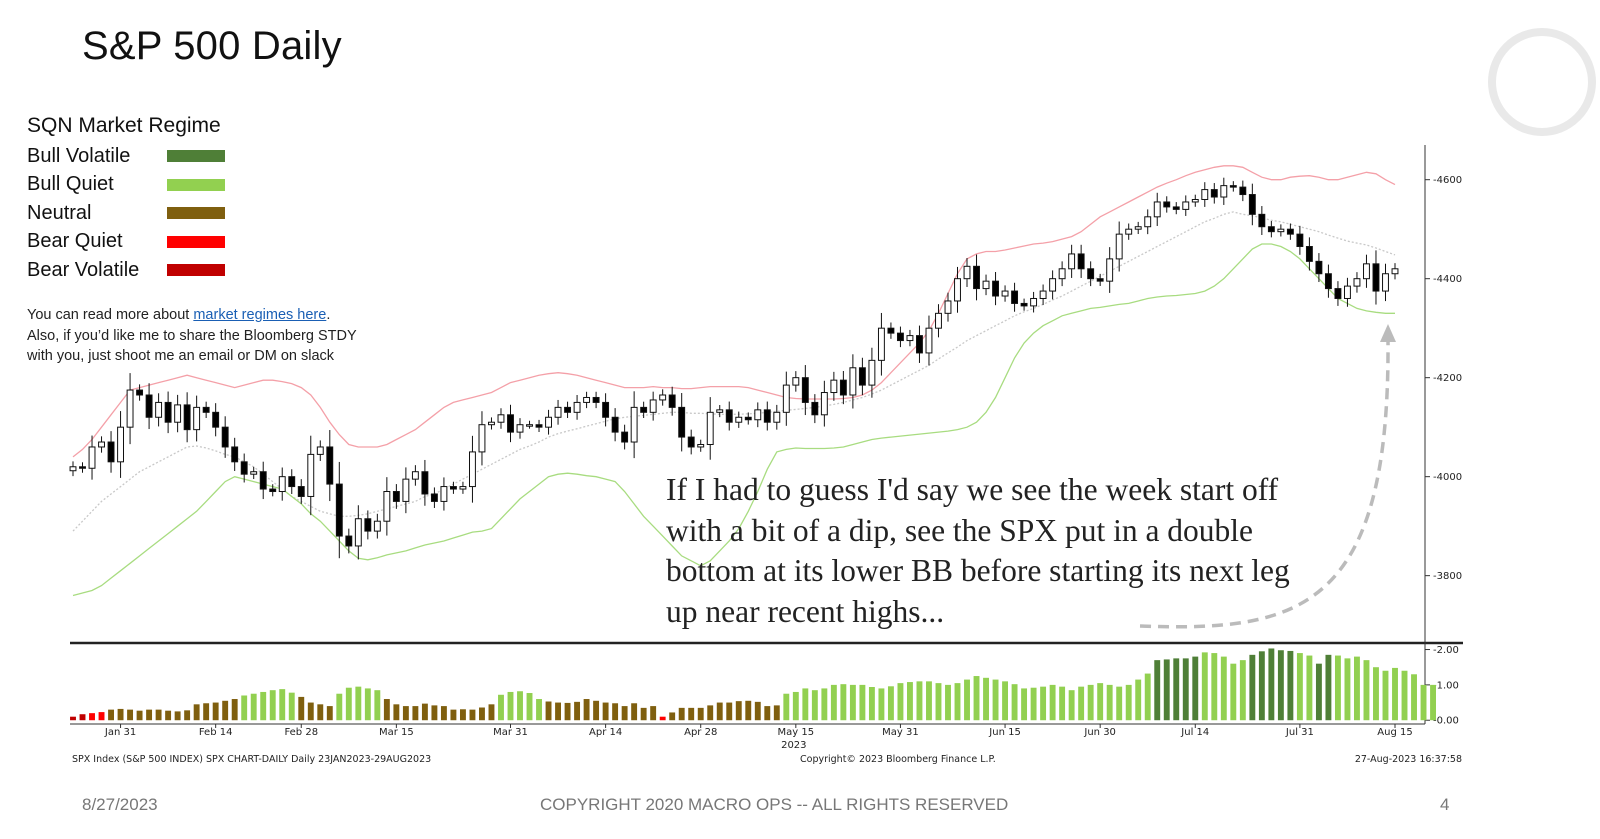 The height and width of the screenshot is (839, 1600). Describe the element at coordinates (1194, 732) in the screenshot. I see `x-tick-label: Jul 14` at that location.